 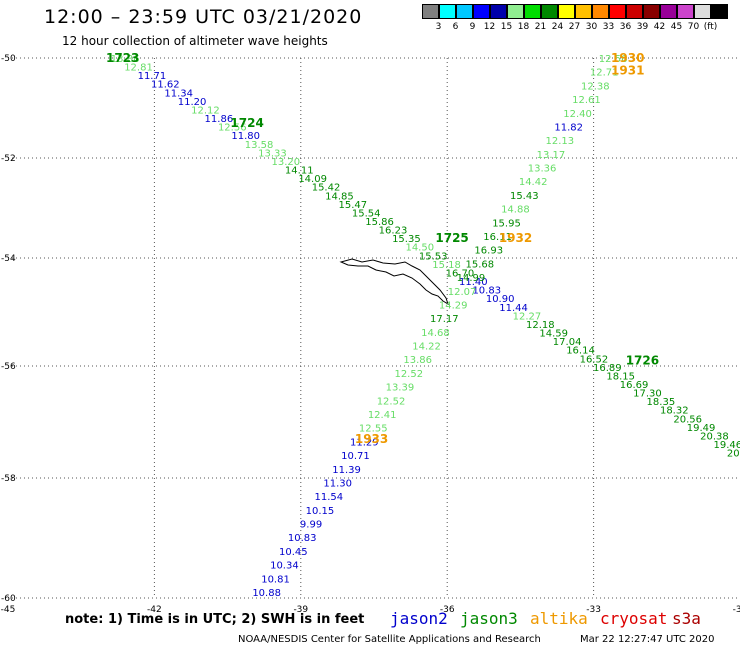 What do you see at coordinates (203, 17) in the screenshot?
I see `map-title: 12:00 – 23:59 UTC 03/21/2020` at bounding box center [203, 17].